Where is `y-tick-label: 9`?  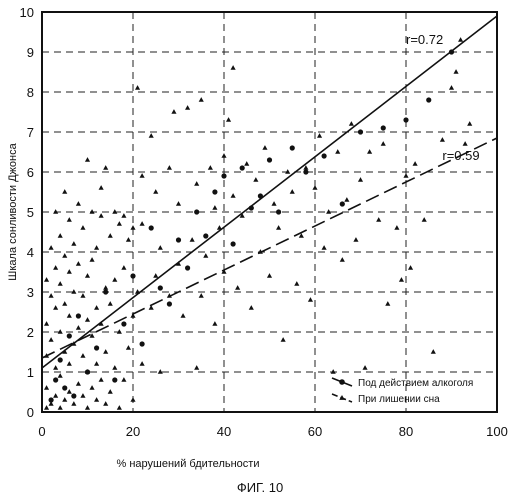 y-tick-label: 9 is located at coordinates (30, 52).